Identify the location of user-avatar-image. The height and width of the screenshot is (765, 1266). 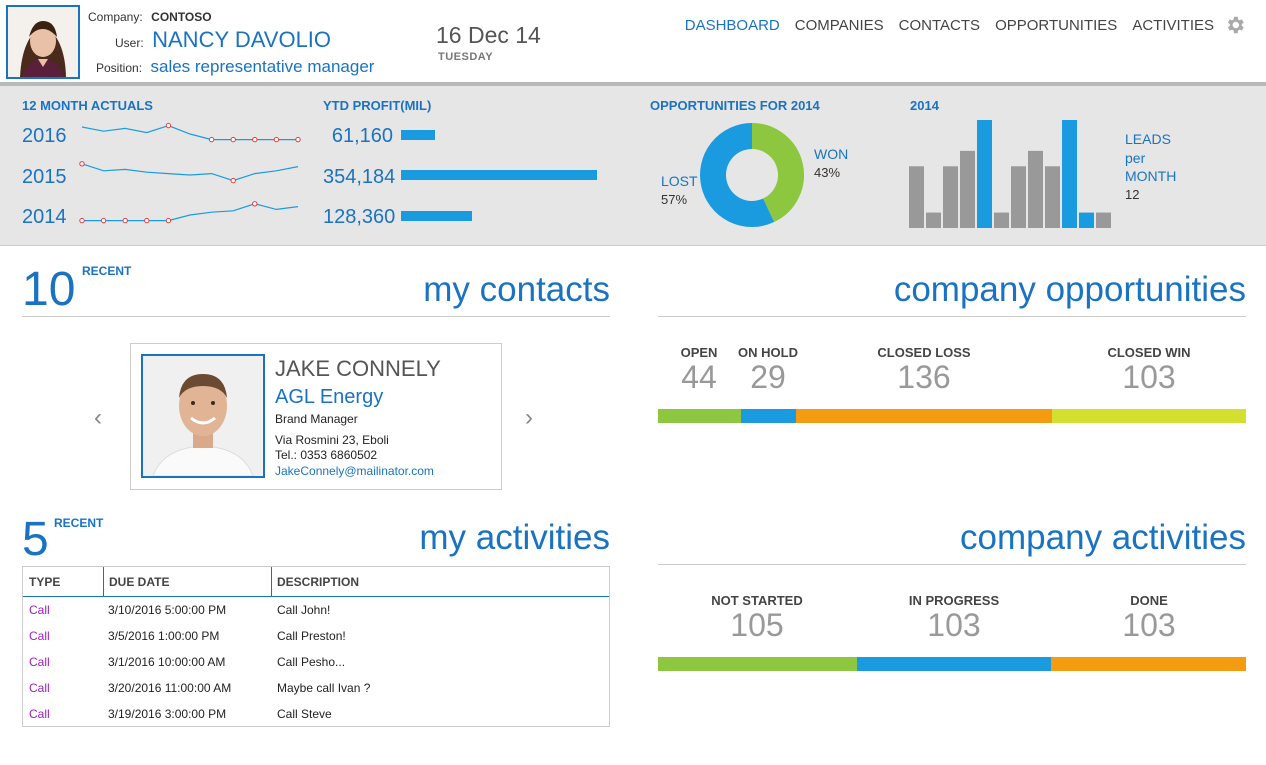
(43, 42).